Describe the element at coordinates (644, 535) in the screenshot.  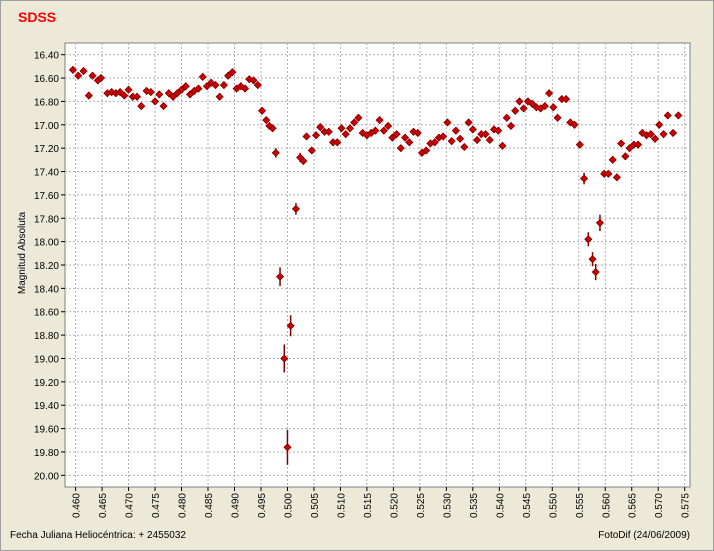
I see `credit: FotoDif (24/06/2009)` at that location.